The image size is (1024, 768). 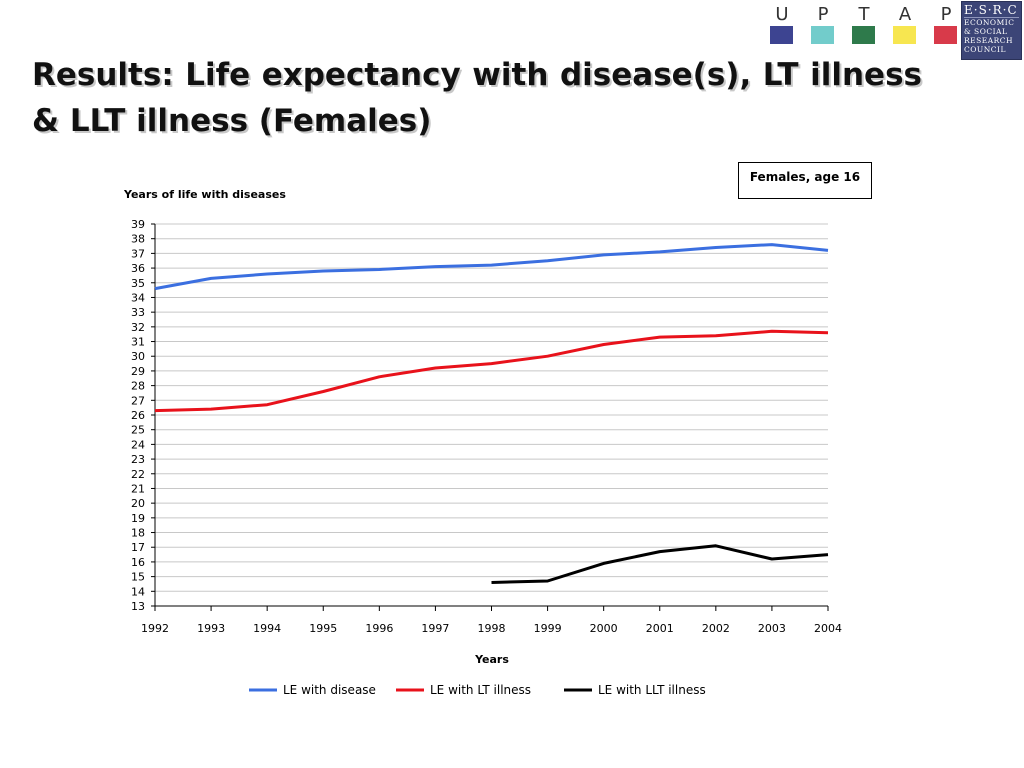 What do you see at coordinates (379, 628) in the screenshot?
I see `x-tick-label: 1996` at bounding box center [379, 628].